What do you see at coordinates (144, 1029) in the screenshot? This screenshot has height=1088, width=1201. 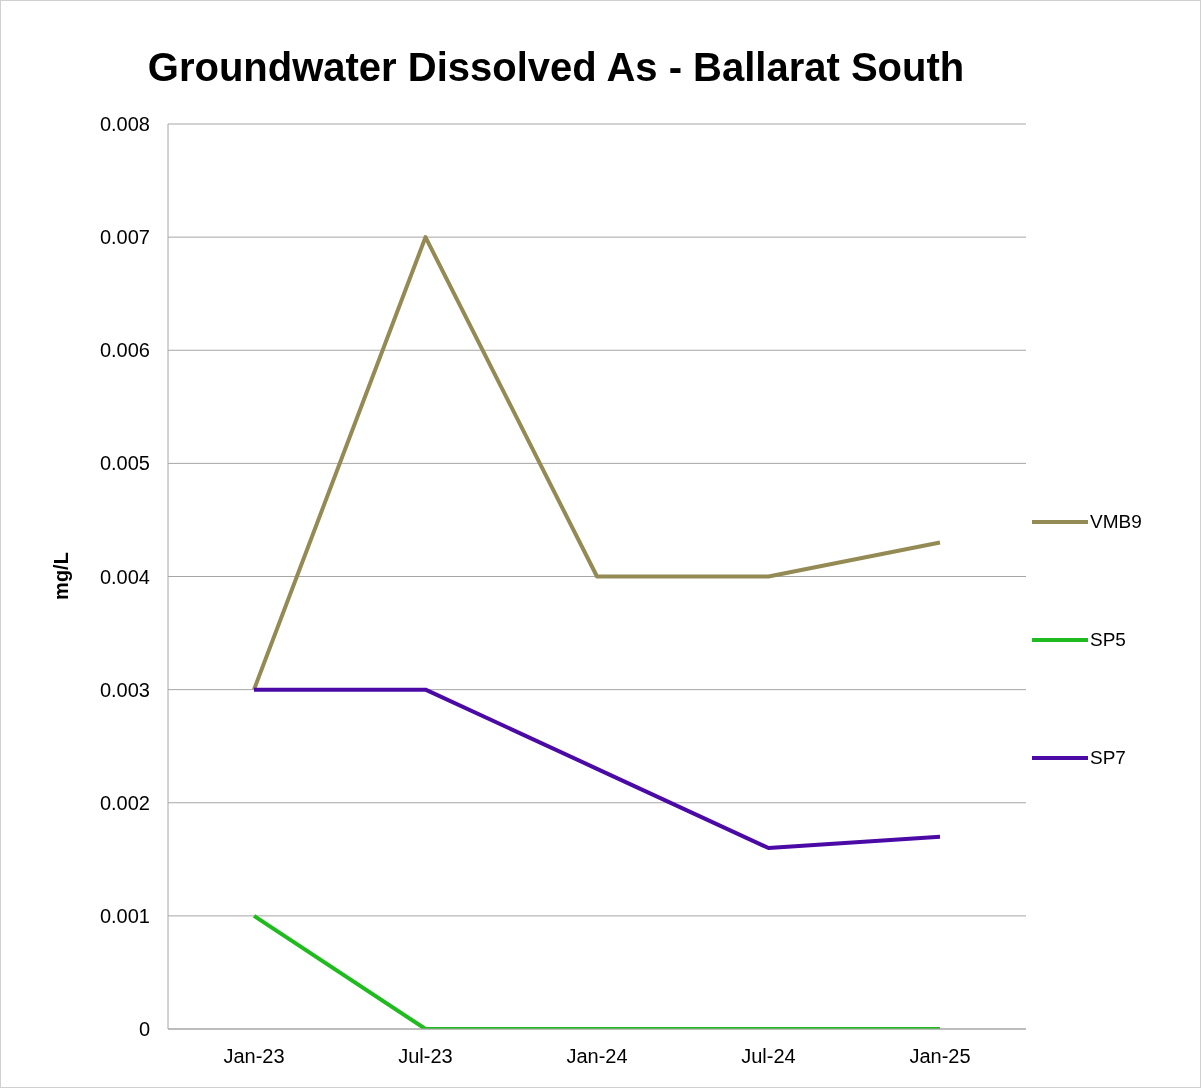 I see `y-tick-label: 0` at bounding box center [144, 1029].